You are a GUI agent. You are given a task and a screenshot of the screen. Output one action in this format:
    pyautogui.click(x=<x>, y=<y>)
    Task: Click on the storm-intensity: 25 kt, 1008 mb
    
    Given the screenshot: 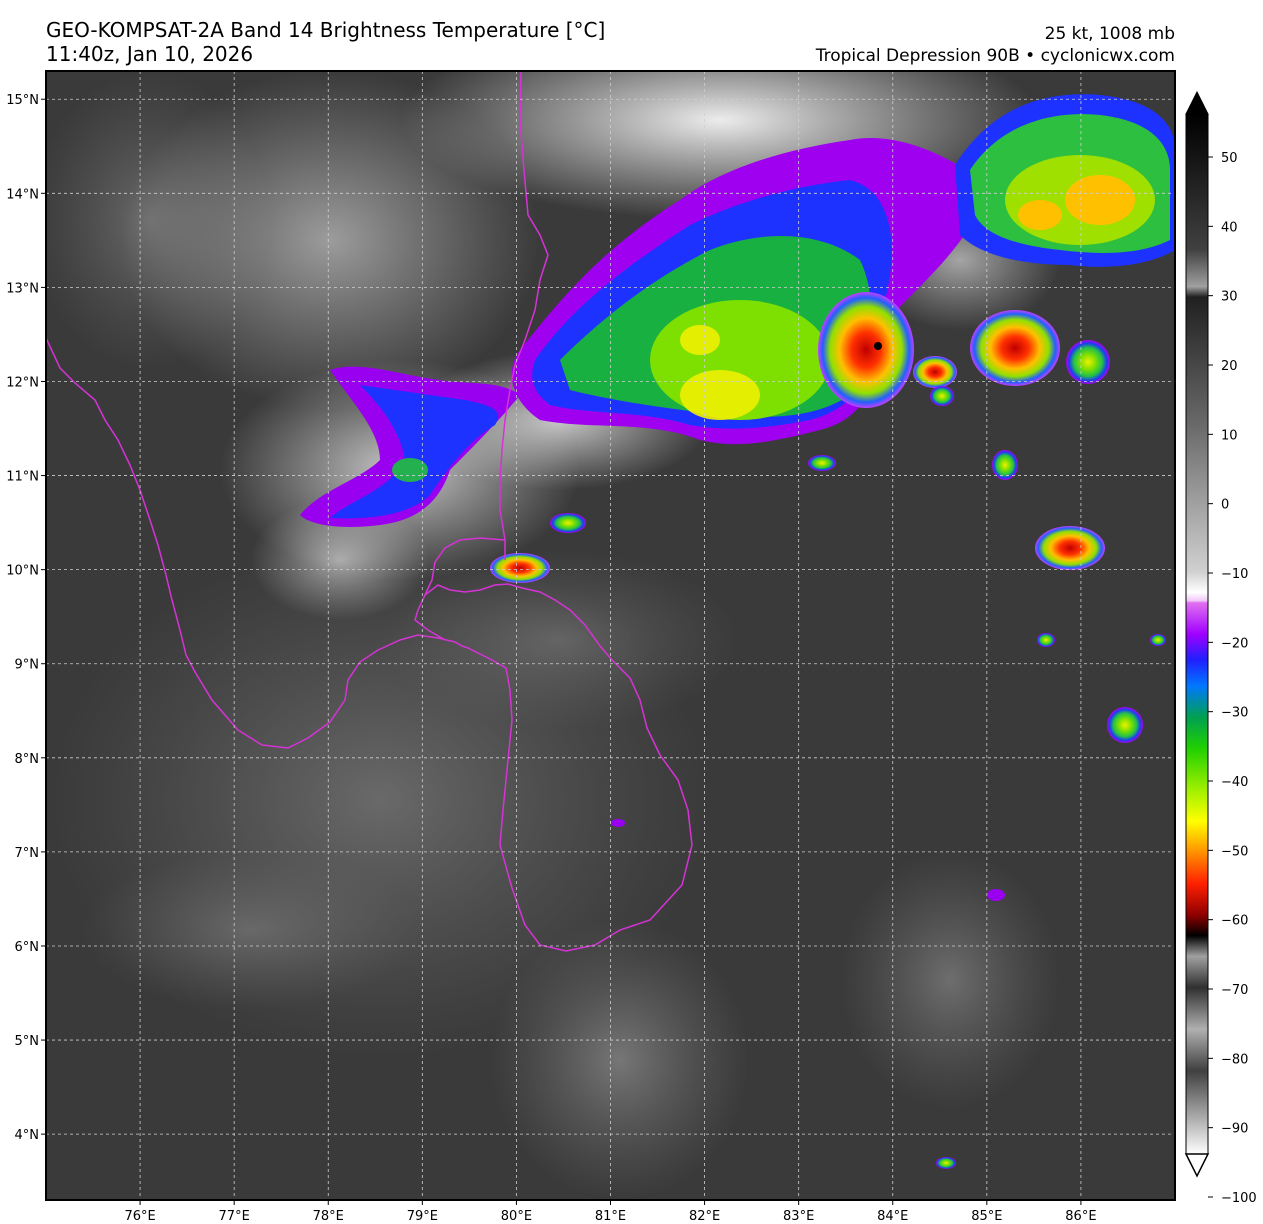 What is the action you would take?
    pyautogui.click(x=1109, y=34)
    